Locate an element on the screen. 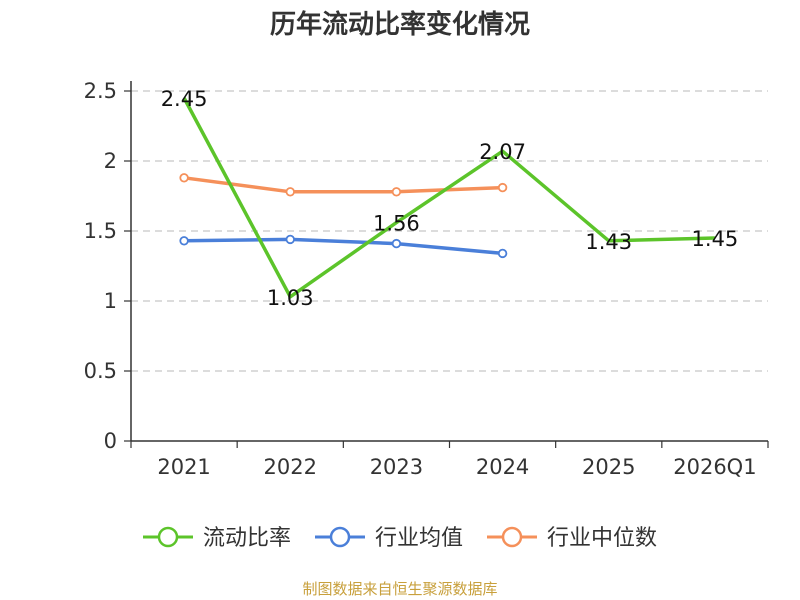 Image resolution: width=800 pixels, height=600 pixels. y-tick-label: 1 is located at coordinates (110, 301).